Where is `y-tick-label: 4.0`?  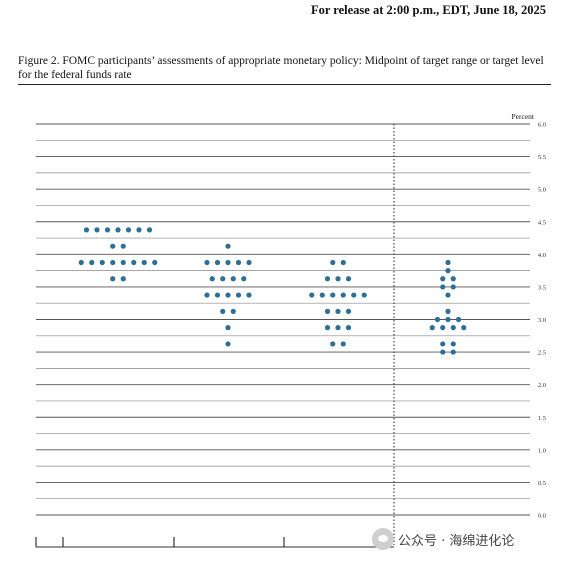
y-tick-label: 4.0 is located at coordinates (542, 255).